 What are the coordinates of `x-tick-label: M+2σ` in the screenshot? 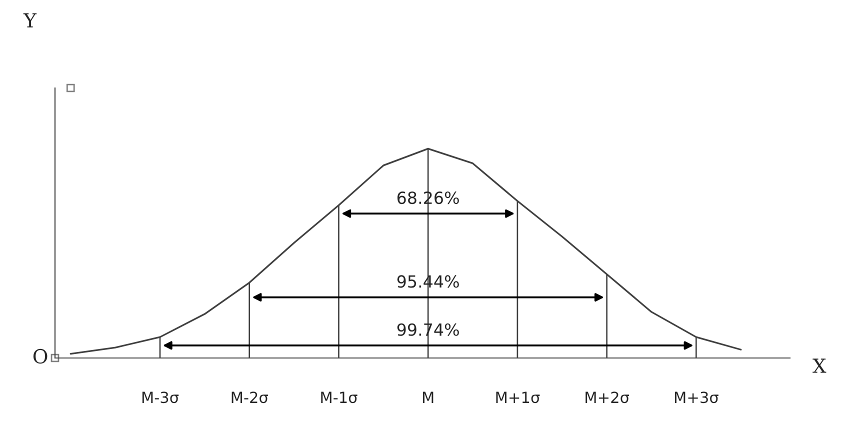 It's located at (608, 398).